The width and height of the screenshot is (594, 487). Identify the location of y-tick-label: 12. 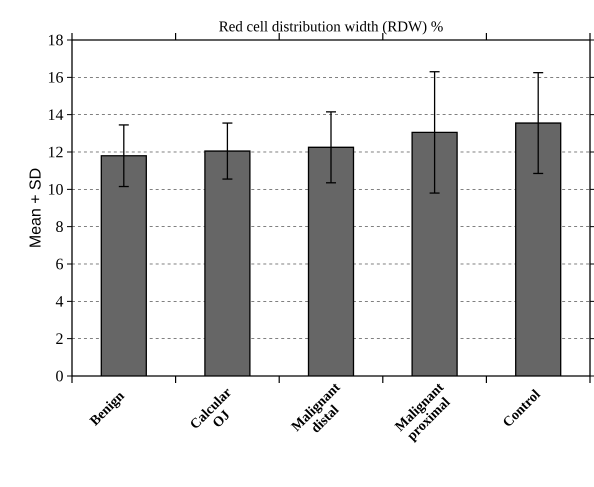
(55, 152).